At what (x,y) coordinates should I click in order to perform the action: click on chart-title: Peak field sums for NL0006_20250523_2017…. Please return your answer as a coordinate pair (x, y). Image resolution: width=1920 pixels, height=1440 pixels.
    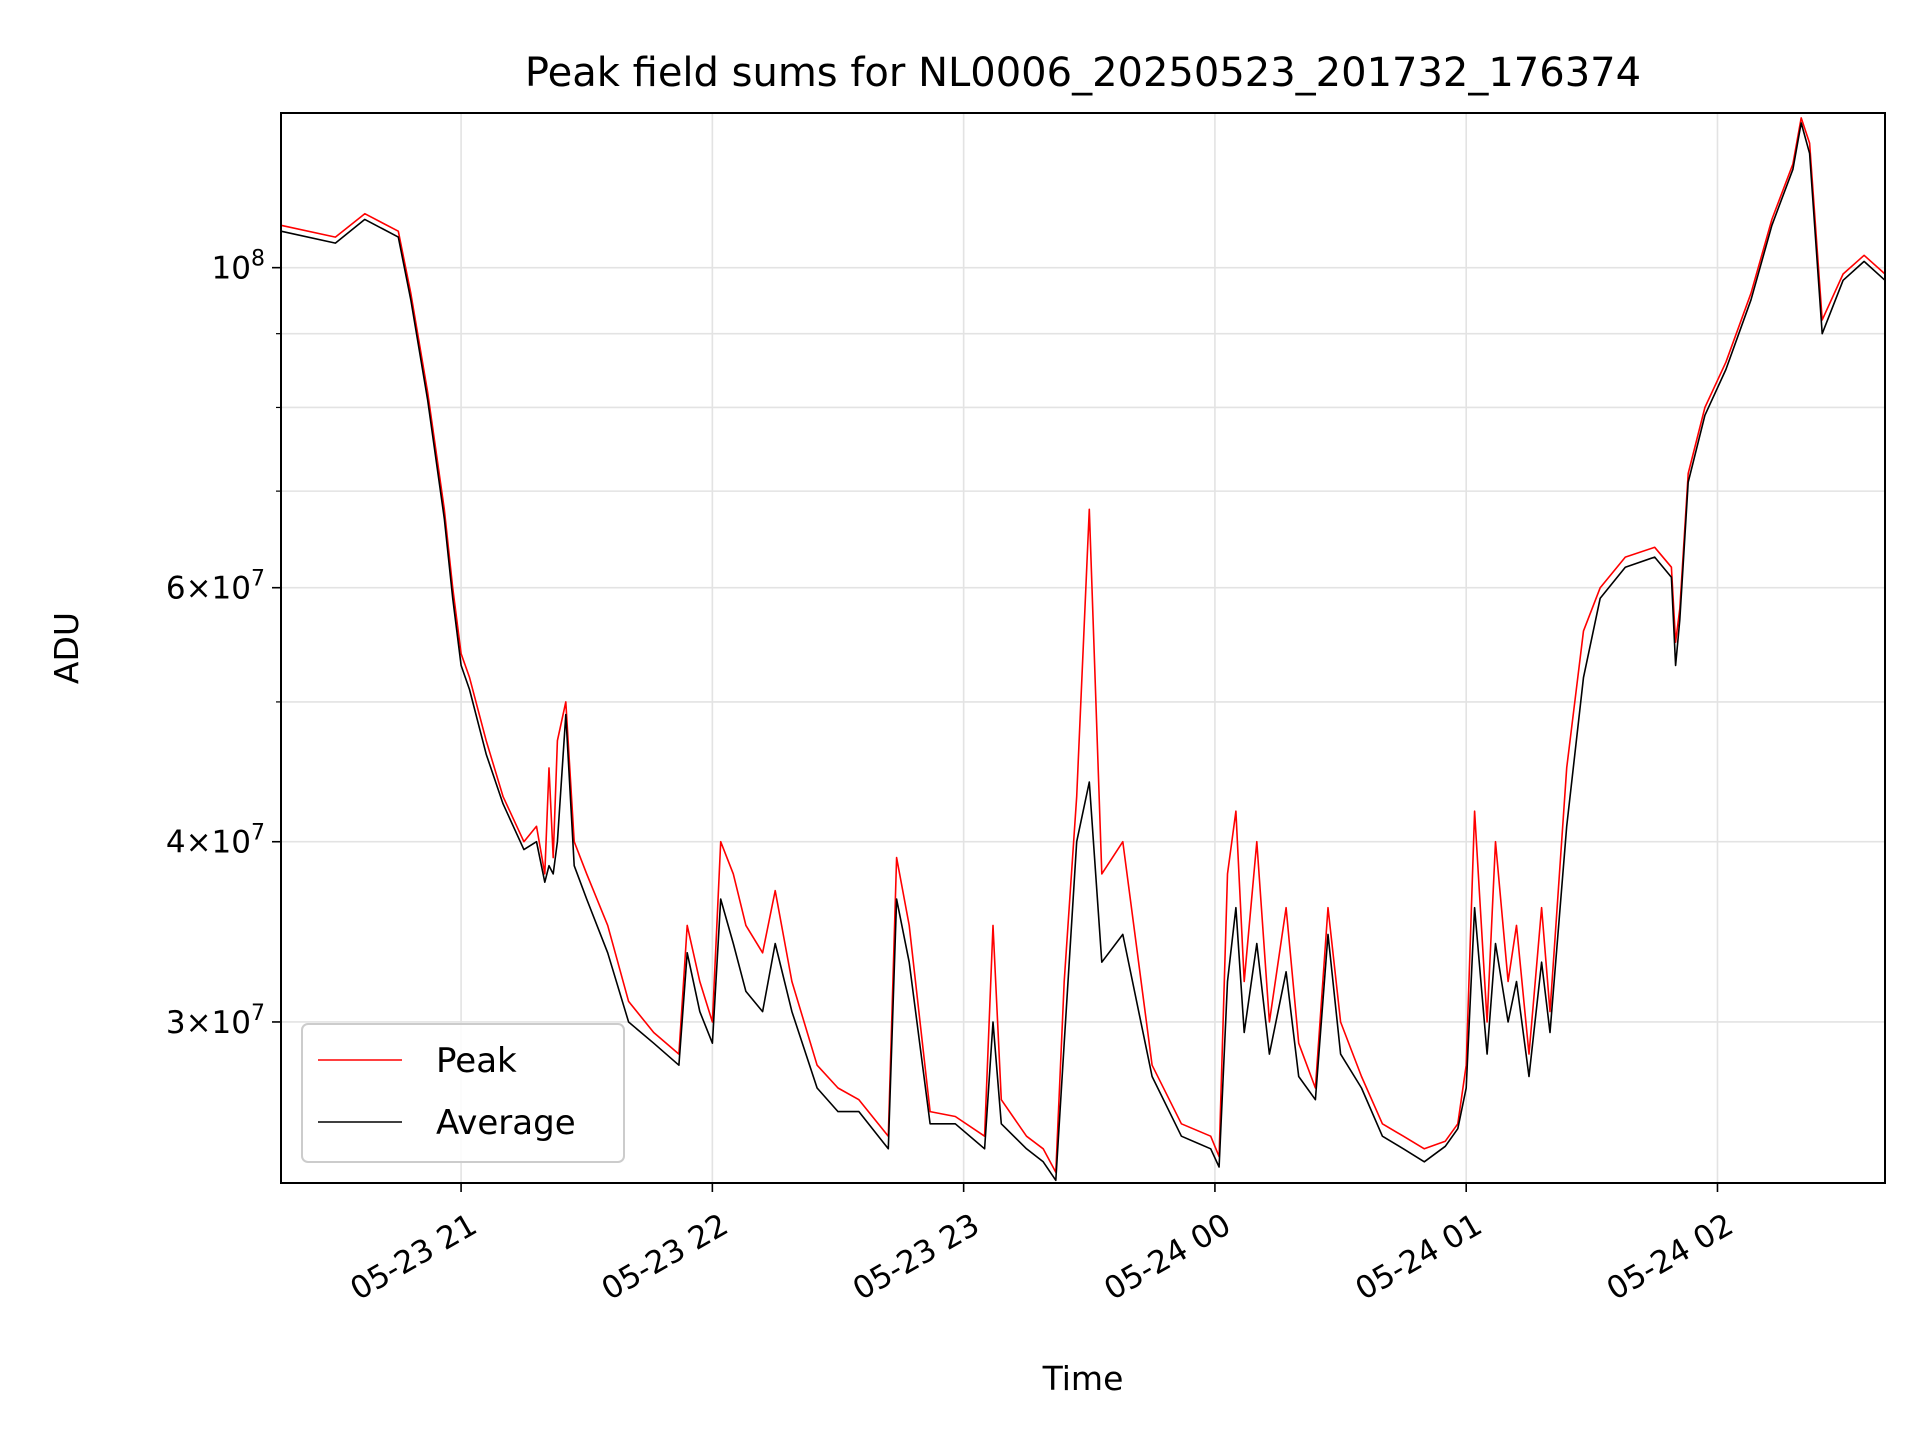
    Looking at the image, I should click on (1083, 73).